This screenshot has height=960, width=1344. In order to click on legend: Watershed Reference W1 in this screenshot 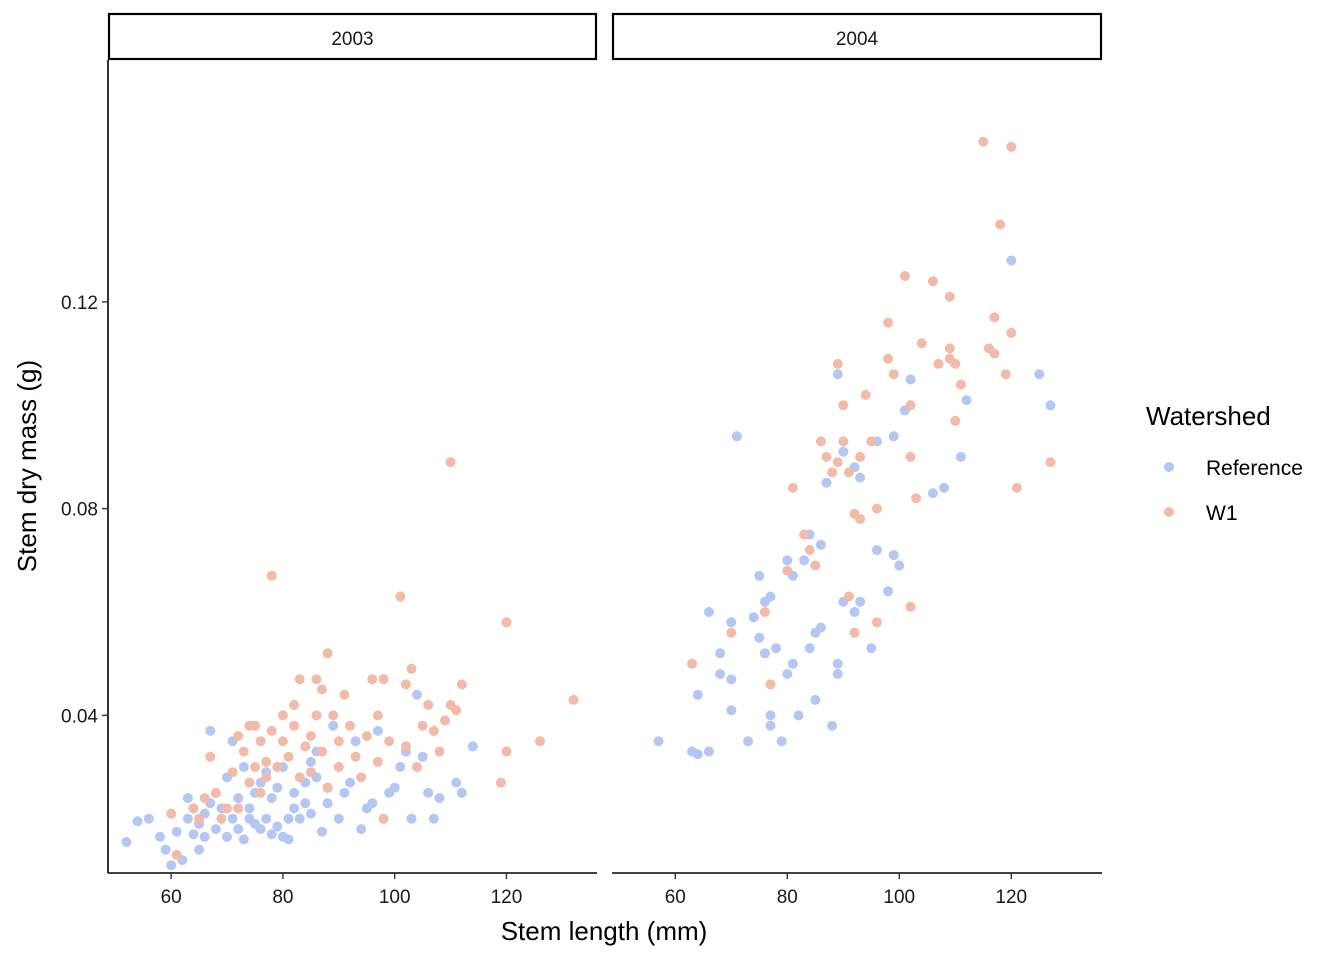, I will do `click(1224, 463)`.